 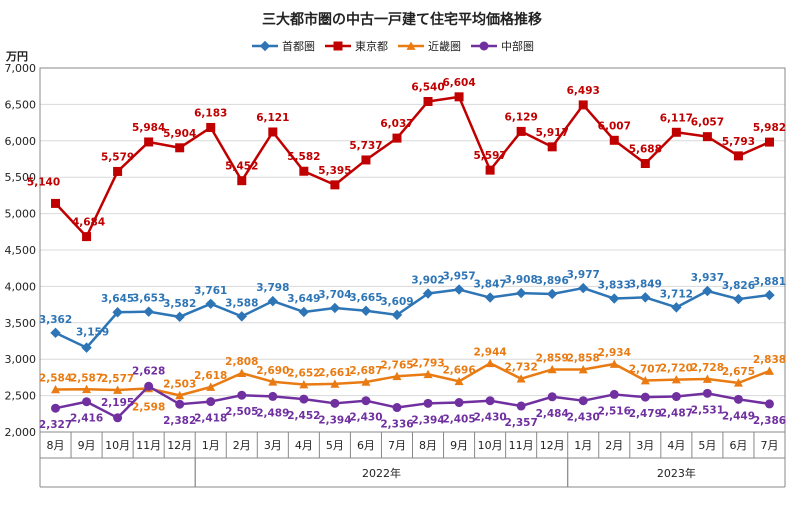 I want to click on x-tick-label: 6月, so click(x=738, y=445).